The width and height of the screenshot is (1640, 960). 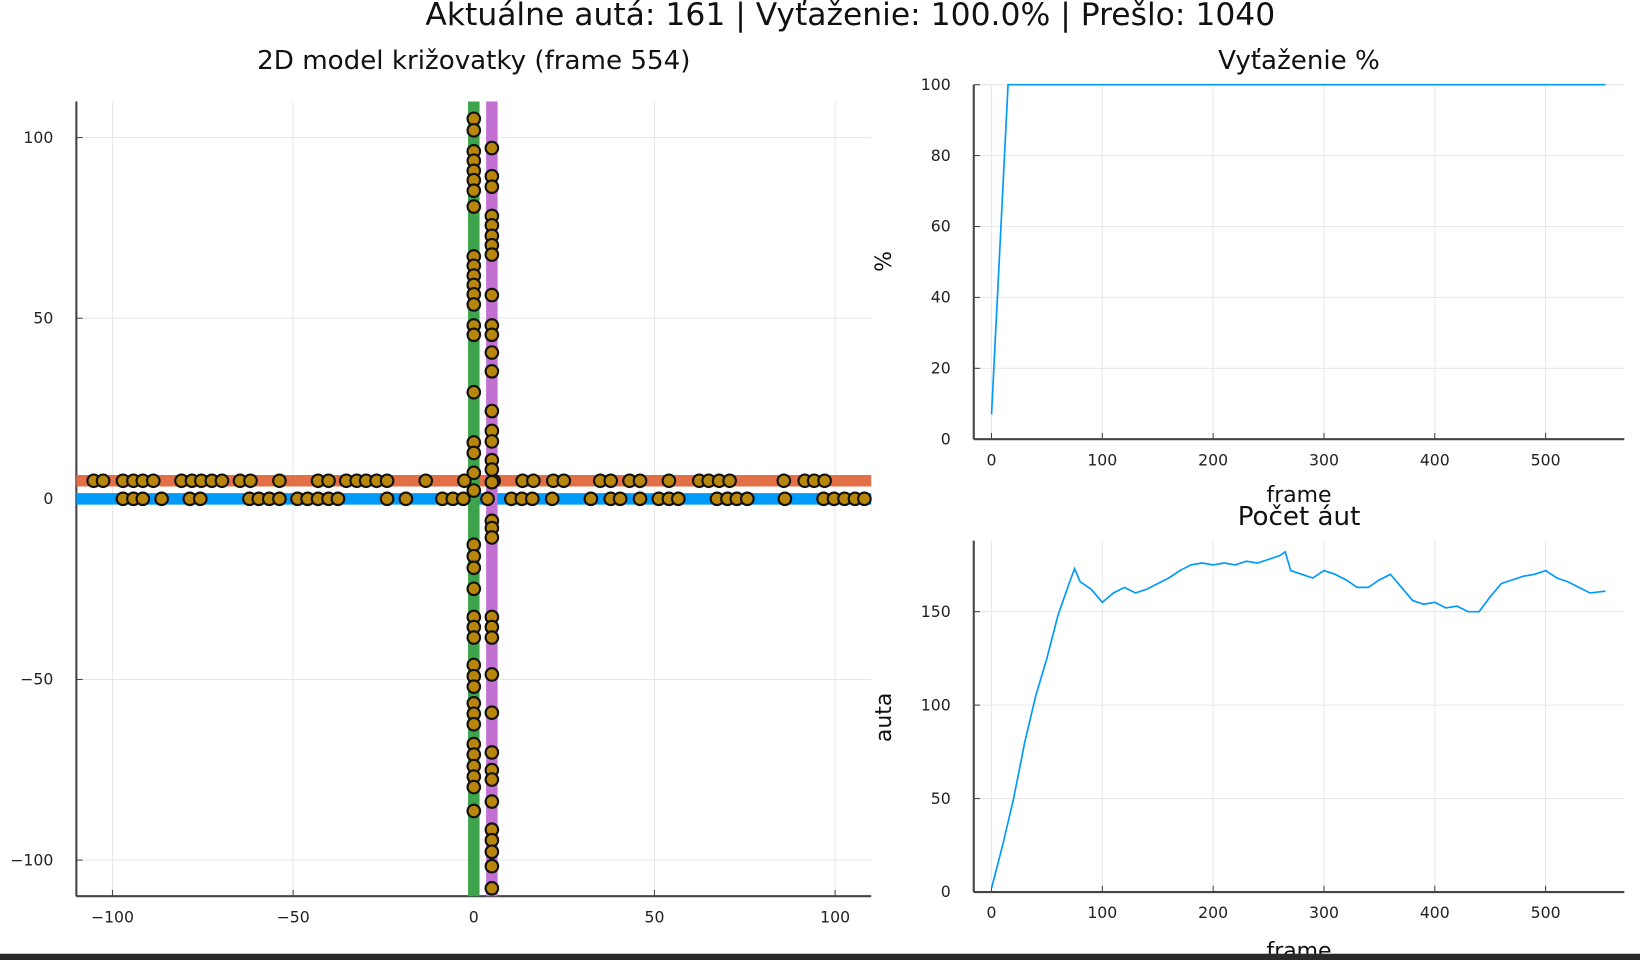 What do you see at coordinates (1435, 459) in the screenshot?
I see `x-tick-label: 400` at bounding box center [1435, 459].